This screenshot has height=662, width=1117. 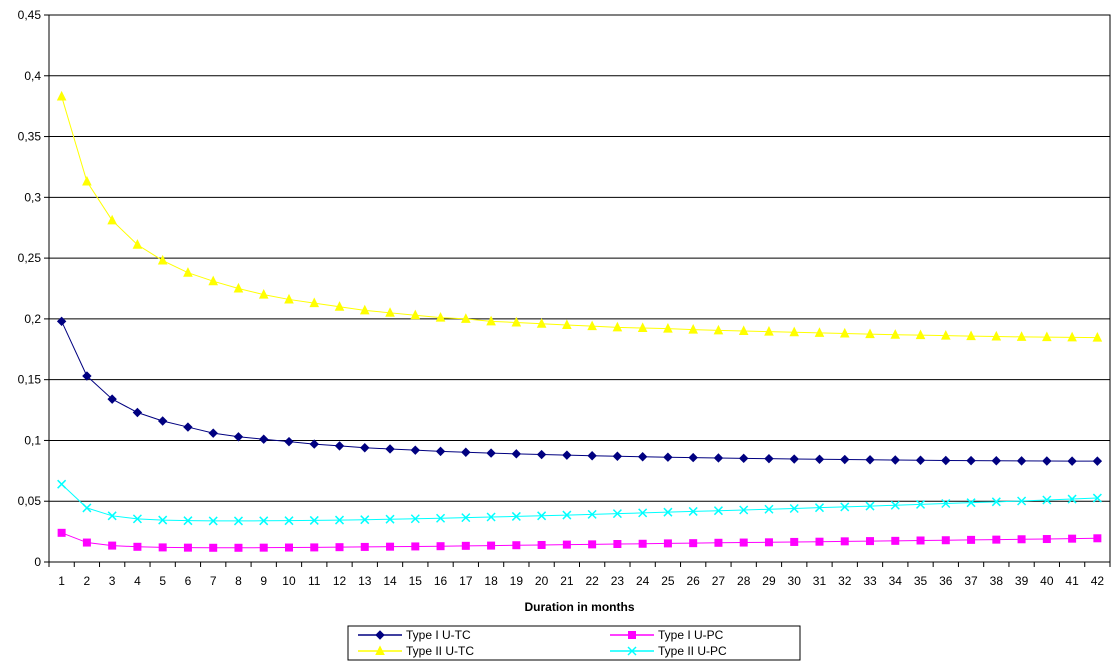 I want to click on x-tick-label: 28, so click(x=744, y=581).